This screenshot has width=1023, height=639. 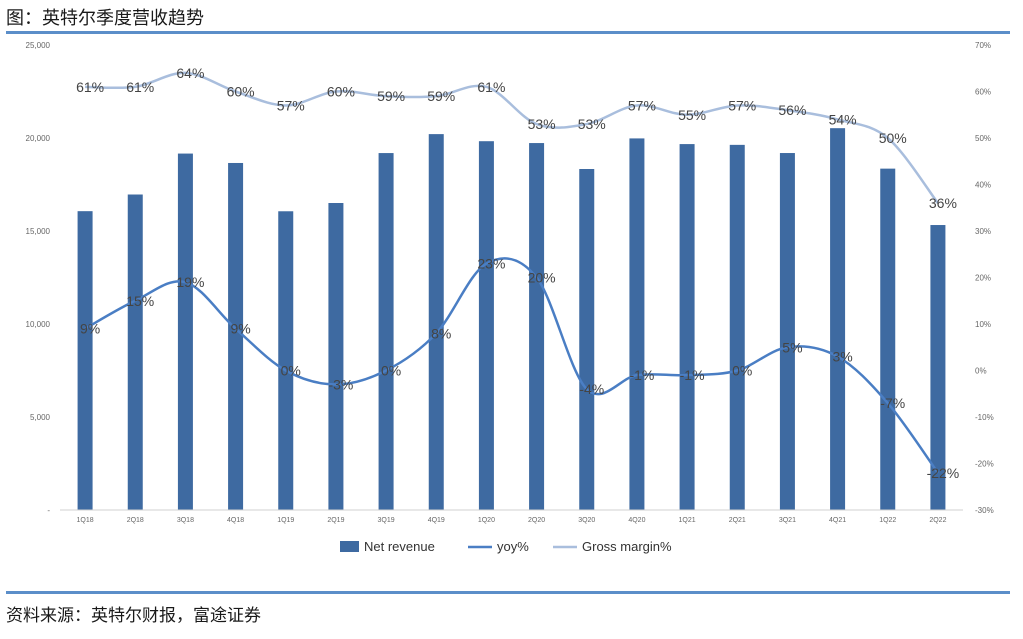 What do you see at coordinates (135, 520) in the screenshot?
I see `x-tick-label: 2Q18` at bounding box center [135, 520].